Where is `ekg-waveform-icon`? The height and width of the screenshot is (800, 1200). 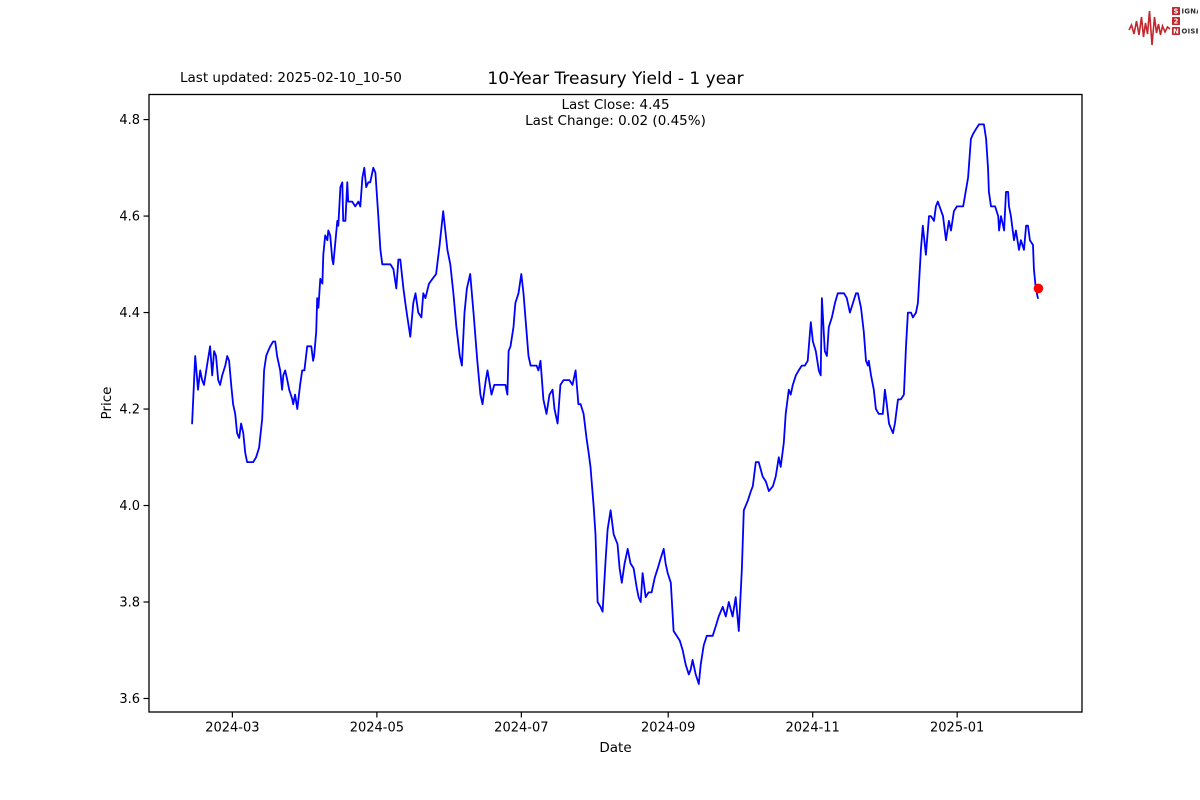 ekg-waveform-icon is located at coordinates (1149, 28).